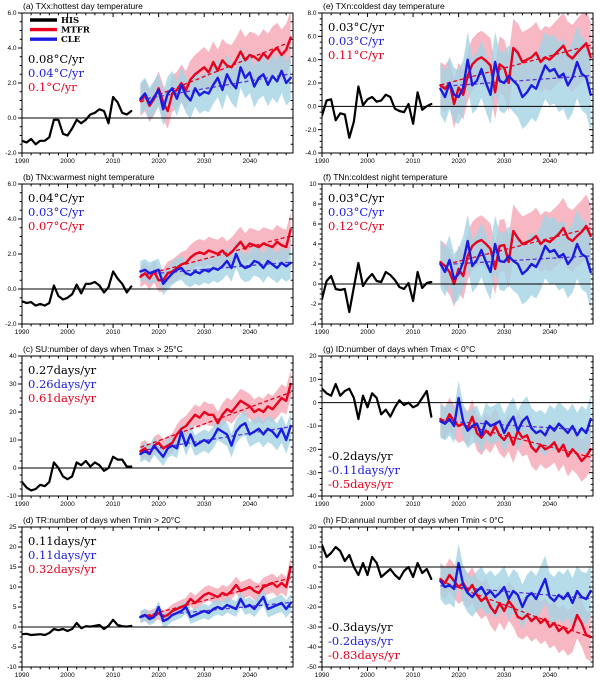  What do you see at coordinates (62, 398) in the screenshot?
I see `trend-annotation: 0.61days/yr` at bounding box center [62, 398].